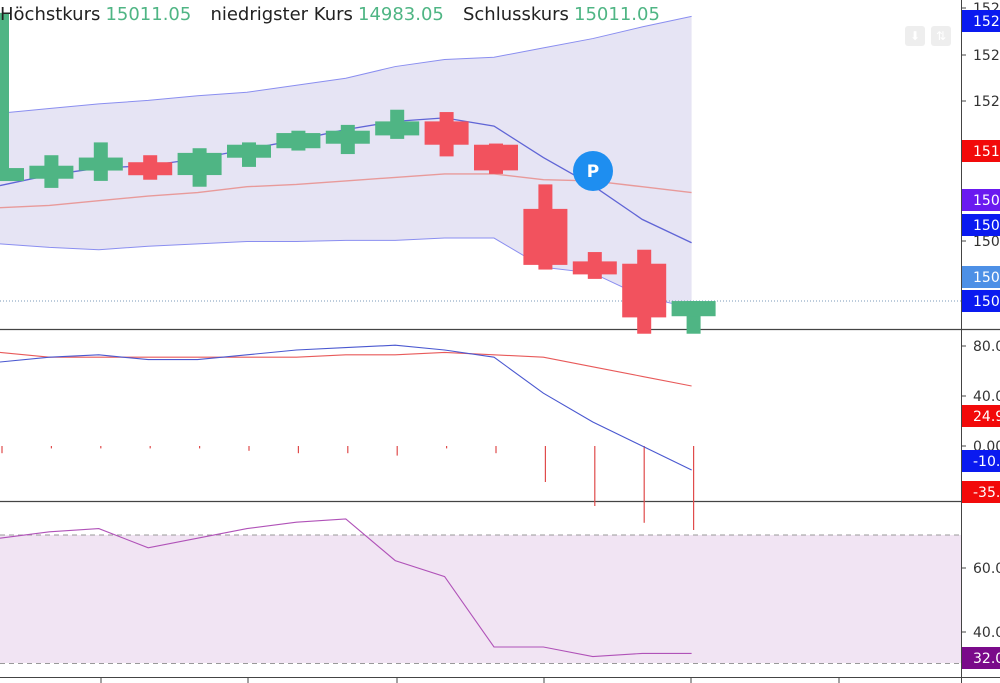 The height and width of the screenshot is (683, 1000). I want to click on macd-badge: 24.9, so click(986, 417).